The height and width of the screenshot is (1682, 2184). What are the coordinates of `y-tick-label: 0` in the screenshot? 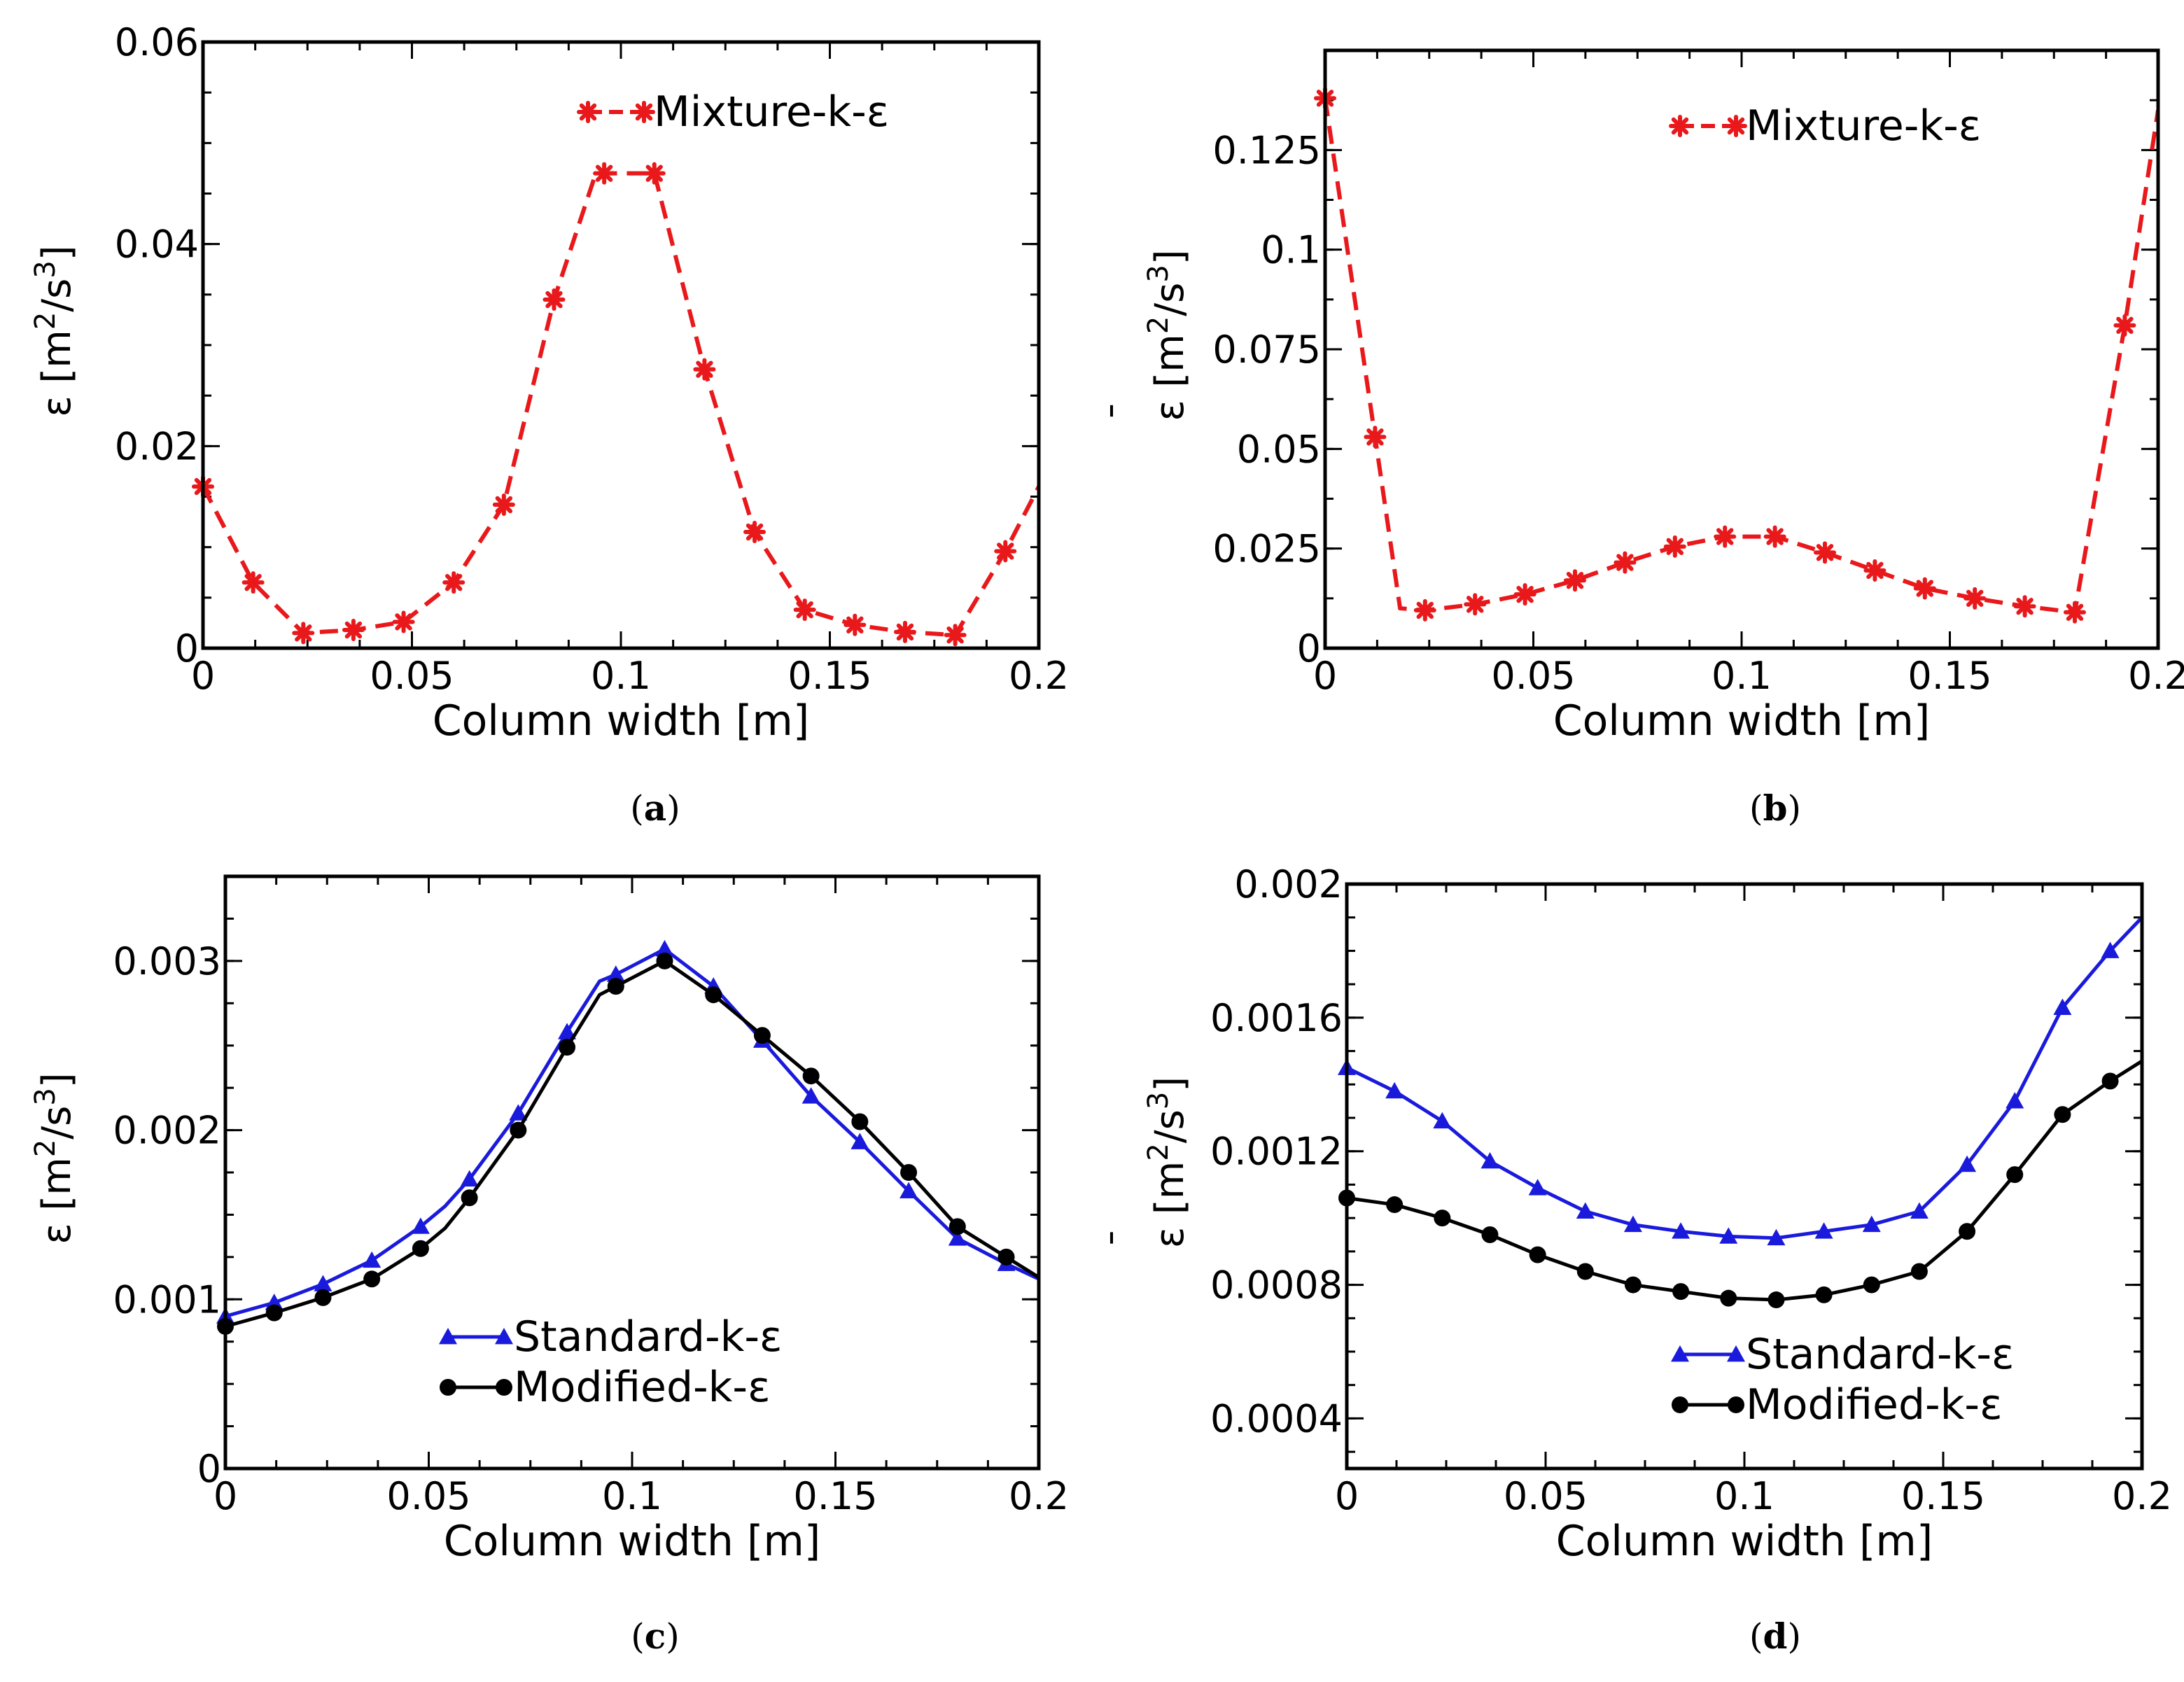 It's located at (187, 648).